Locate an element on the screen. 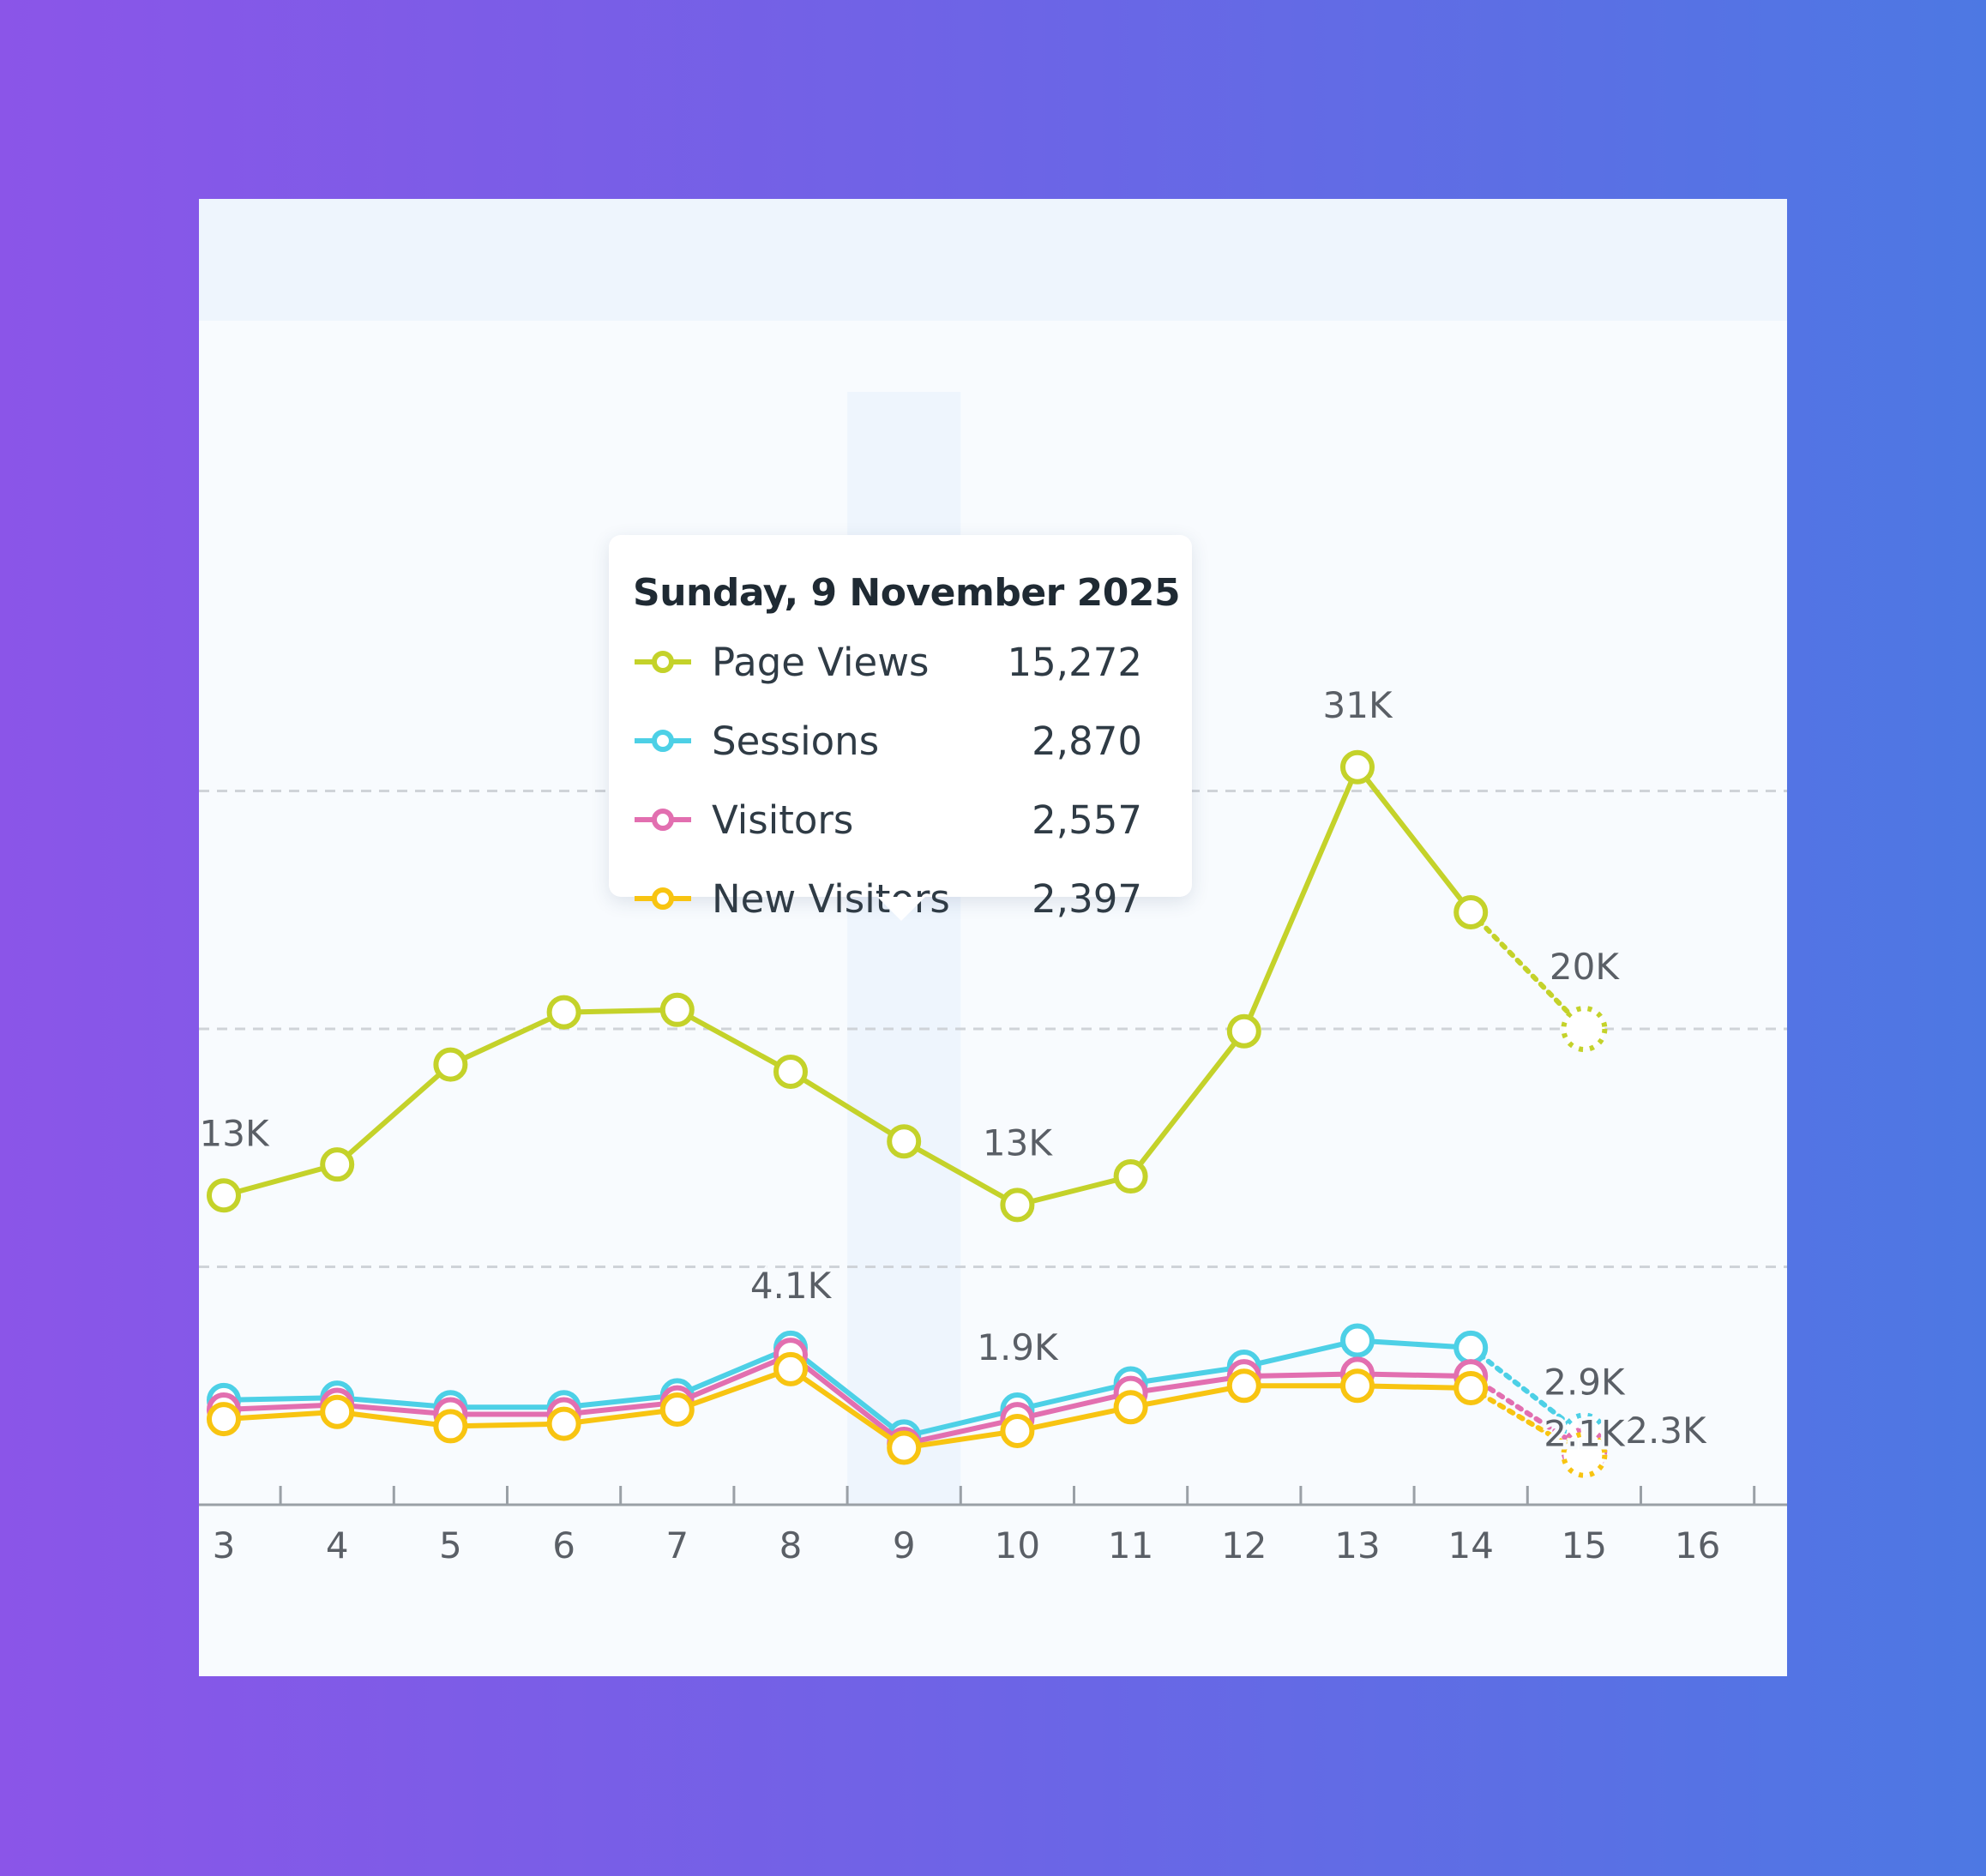 This screenshot has height=1876, width=1986. legend-marker-page_views is located at coordinates (663, 662).